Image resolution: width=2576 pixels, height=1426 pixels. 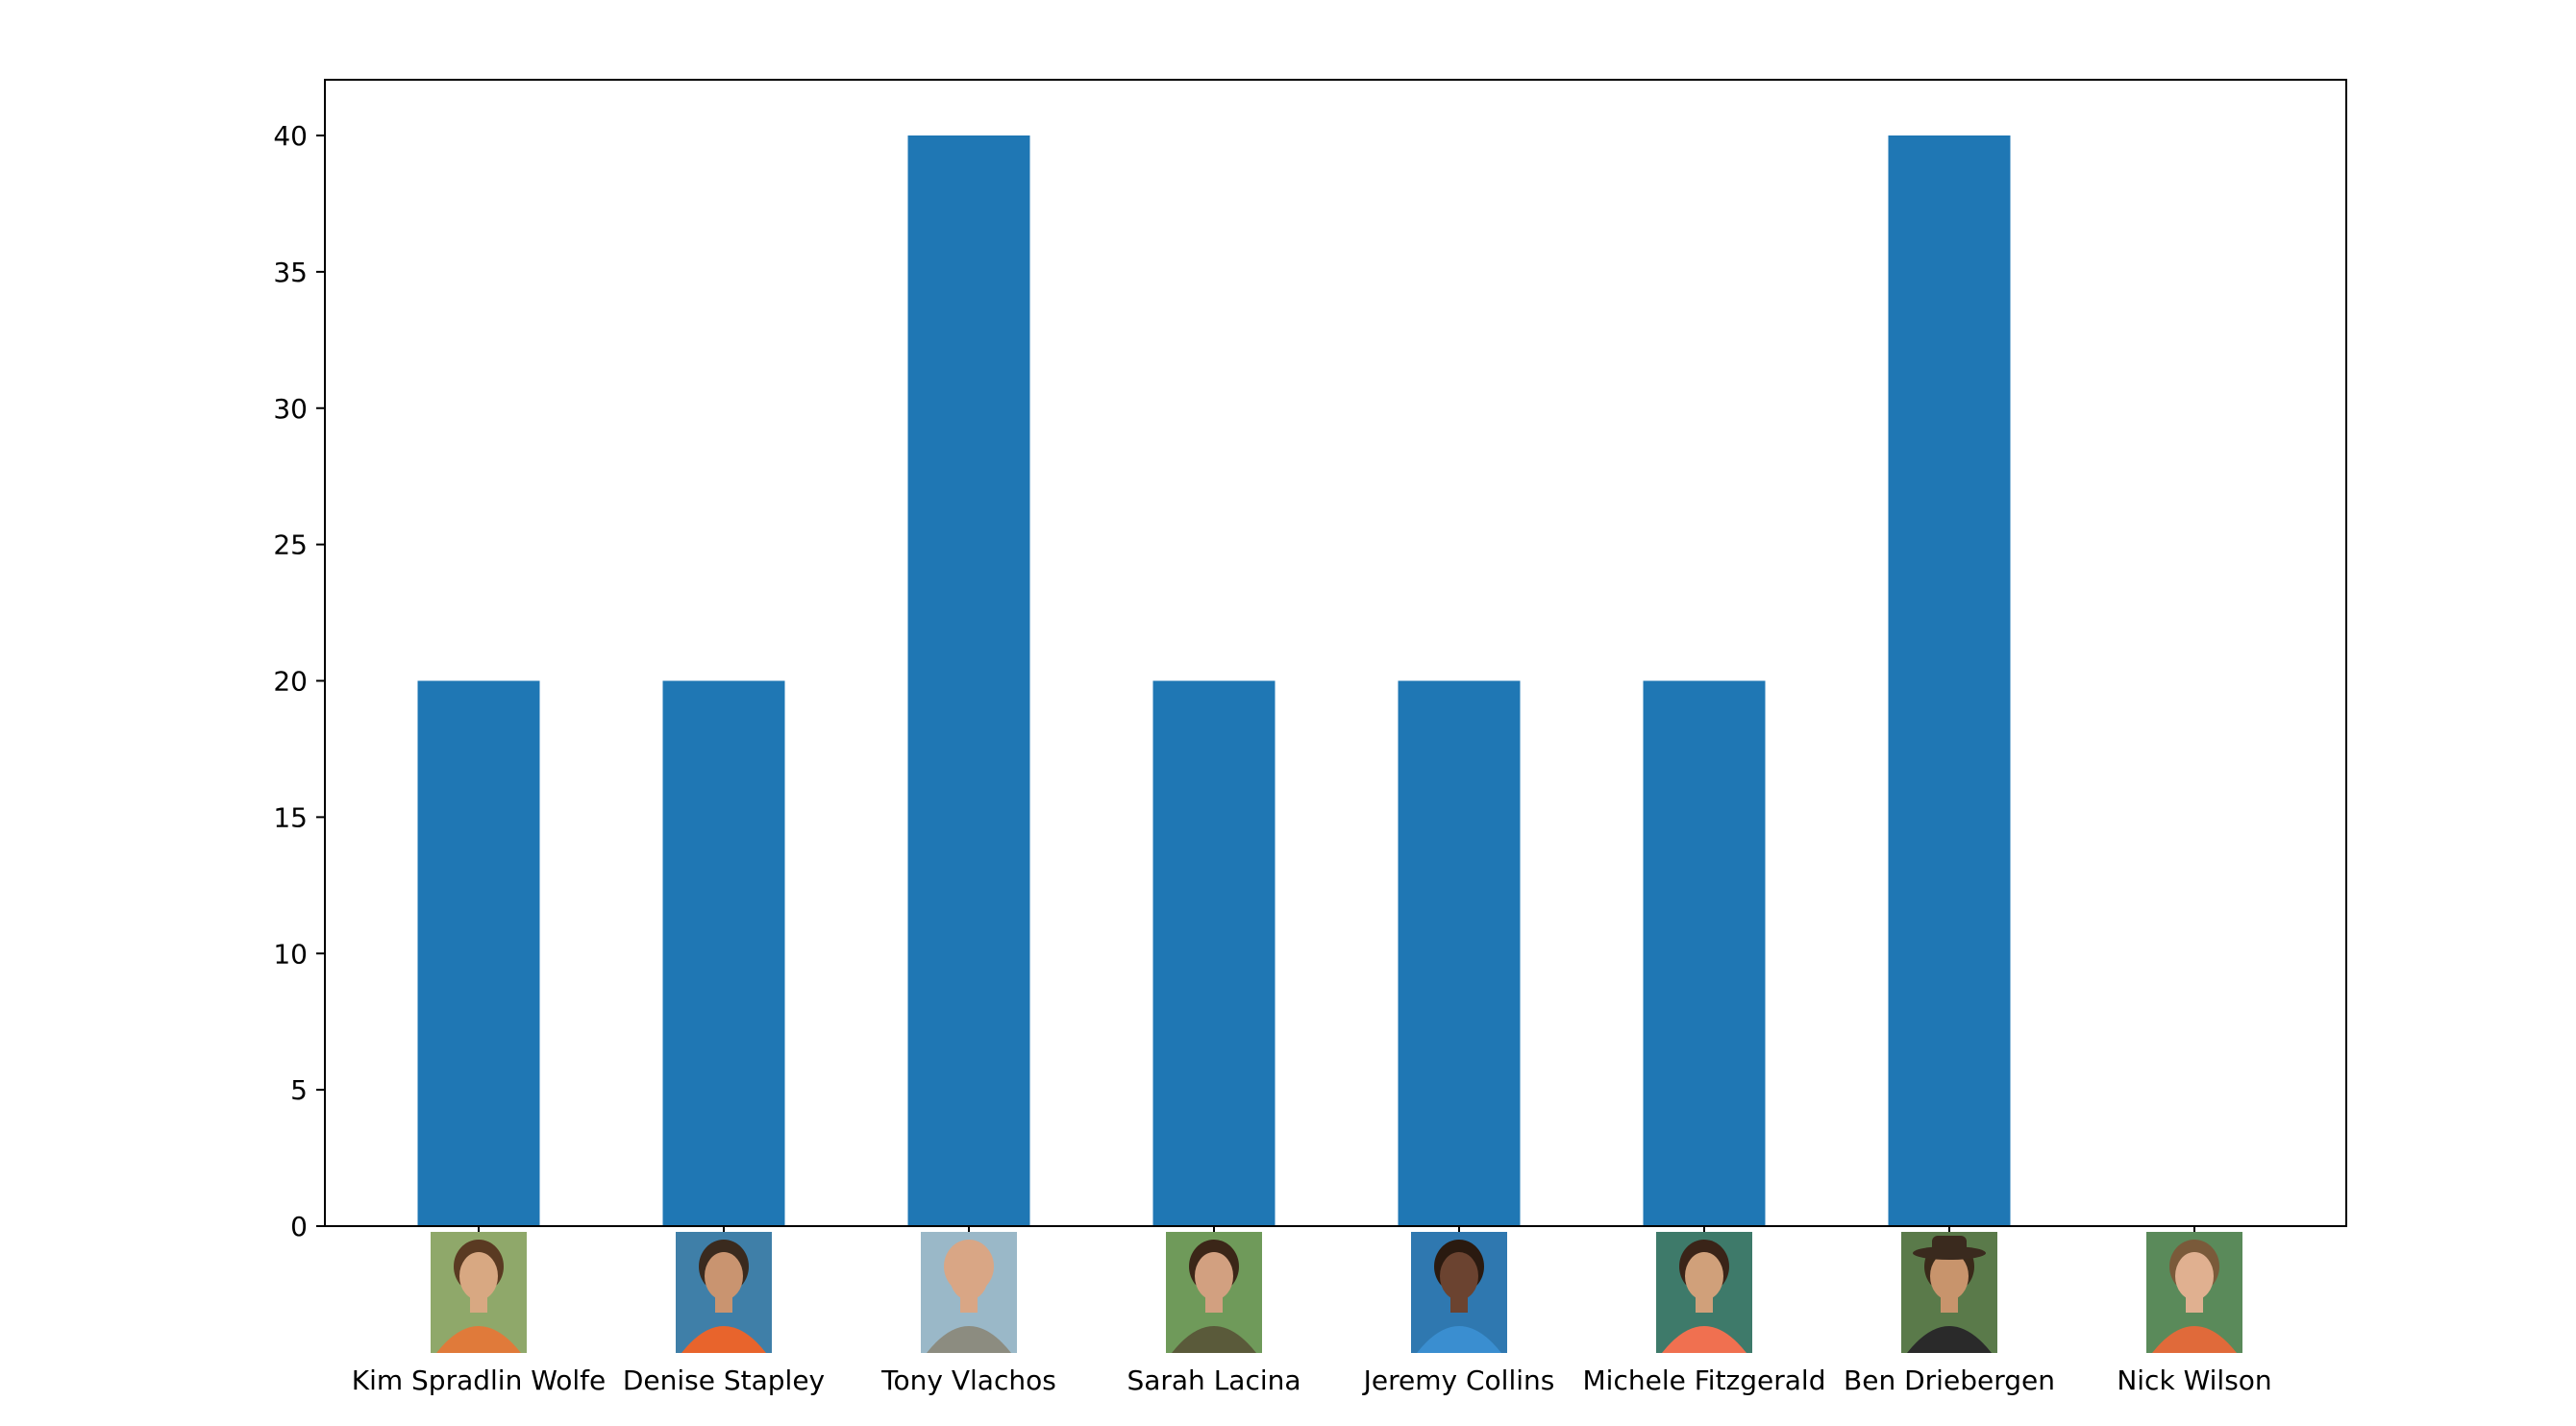 What do you see at coordinates (291, 272) in the screenshot?
I see `y-tick-label: 35` at bounding box center [291, 272].